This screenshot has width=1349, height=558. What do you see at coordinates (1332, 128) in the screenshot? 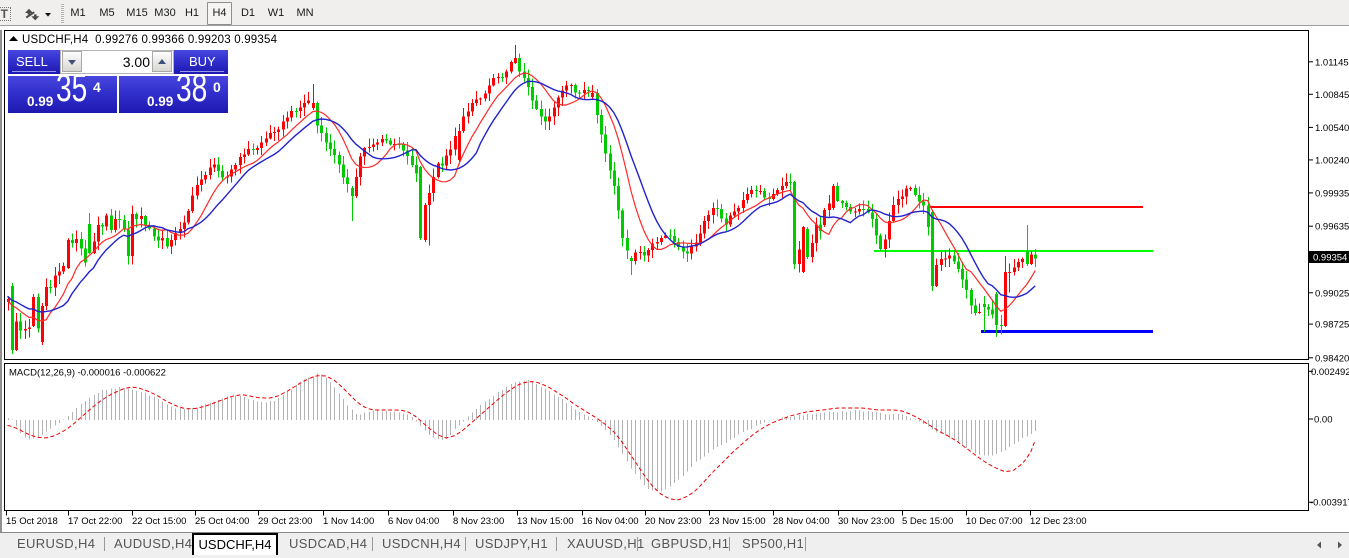
I see `svg-text: 1.00540` at bounding box center [1332, 128].